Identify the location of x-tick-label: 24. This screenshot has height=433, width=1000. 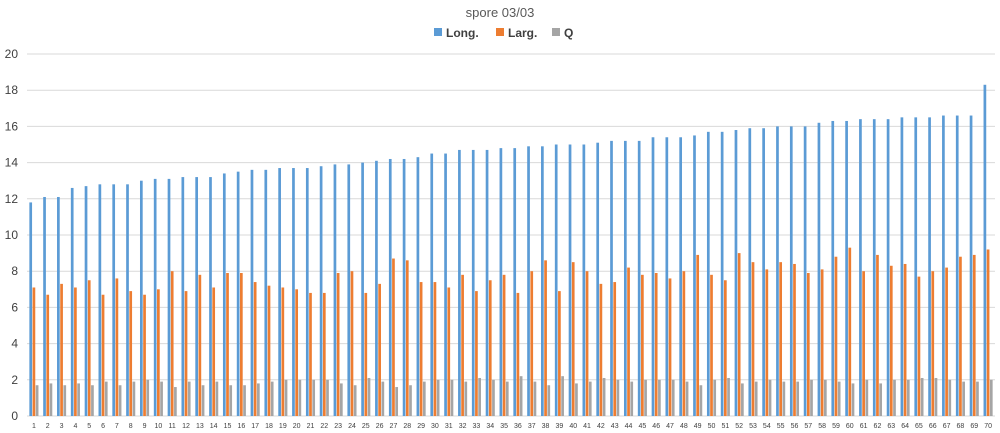
(352, 426).